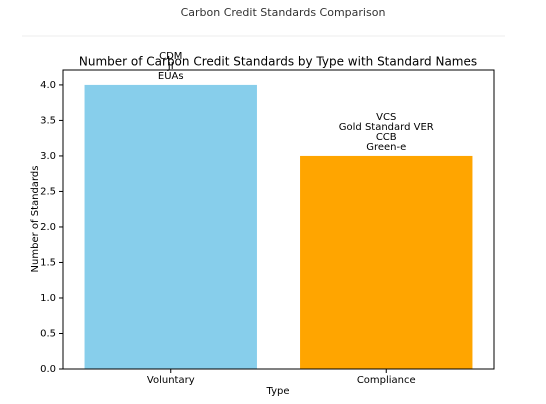 The image size is (546, 404). What do you see at coordinates (386, 117) in the screenshot?
I see `annotation: VCS` at bounding box center [386, 117].